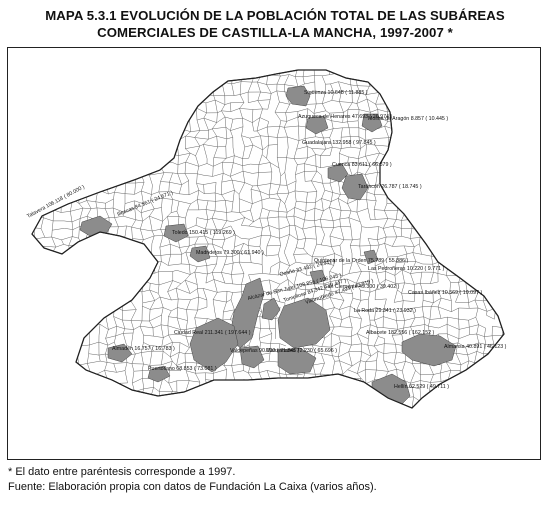 Image resolution: width=550 pixels, height=507 pixels. What do you see at coordinates (445, 293) in the screenshot?
I see `subarea-label: Casas Ibáñez 10.569 ( 10.097 )` at bounding box center [445, 293].